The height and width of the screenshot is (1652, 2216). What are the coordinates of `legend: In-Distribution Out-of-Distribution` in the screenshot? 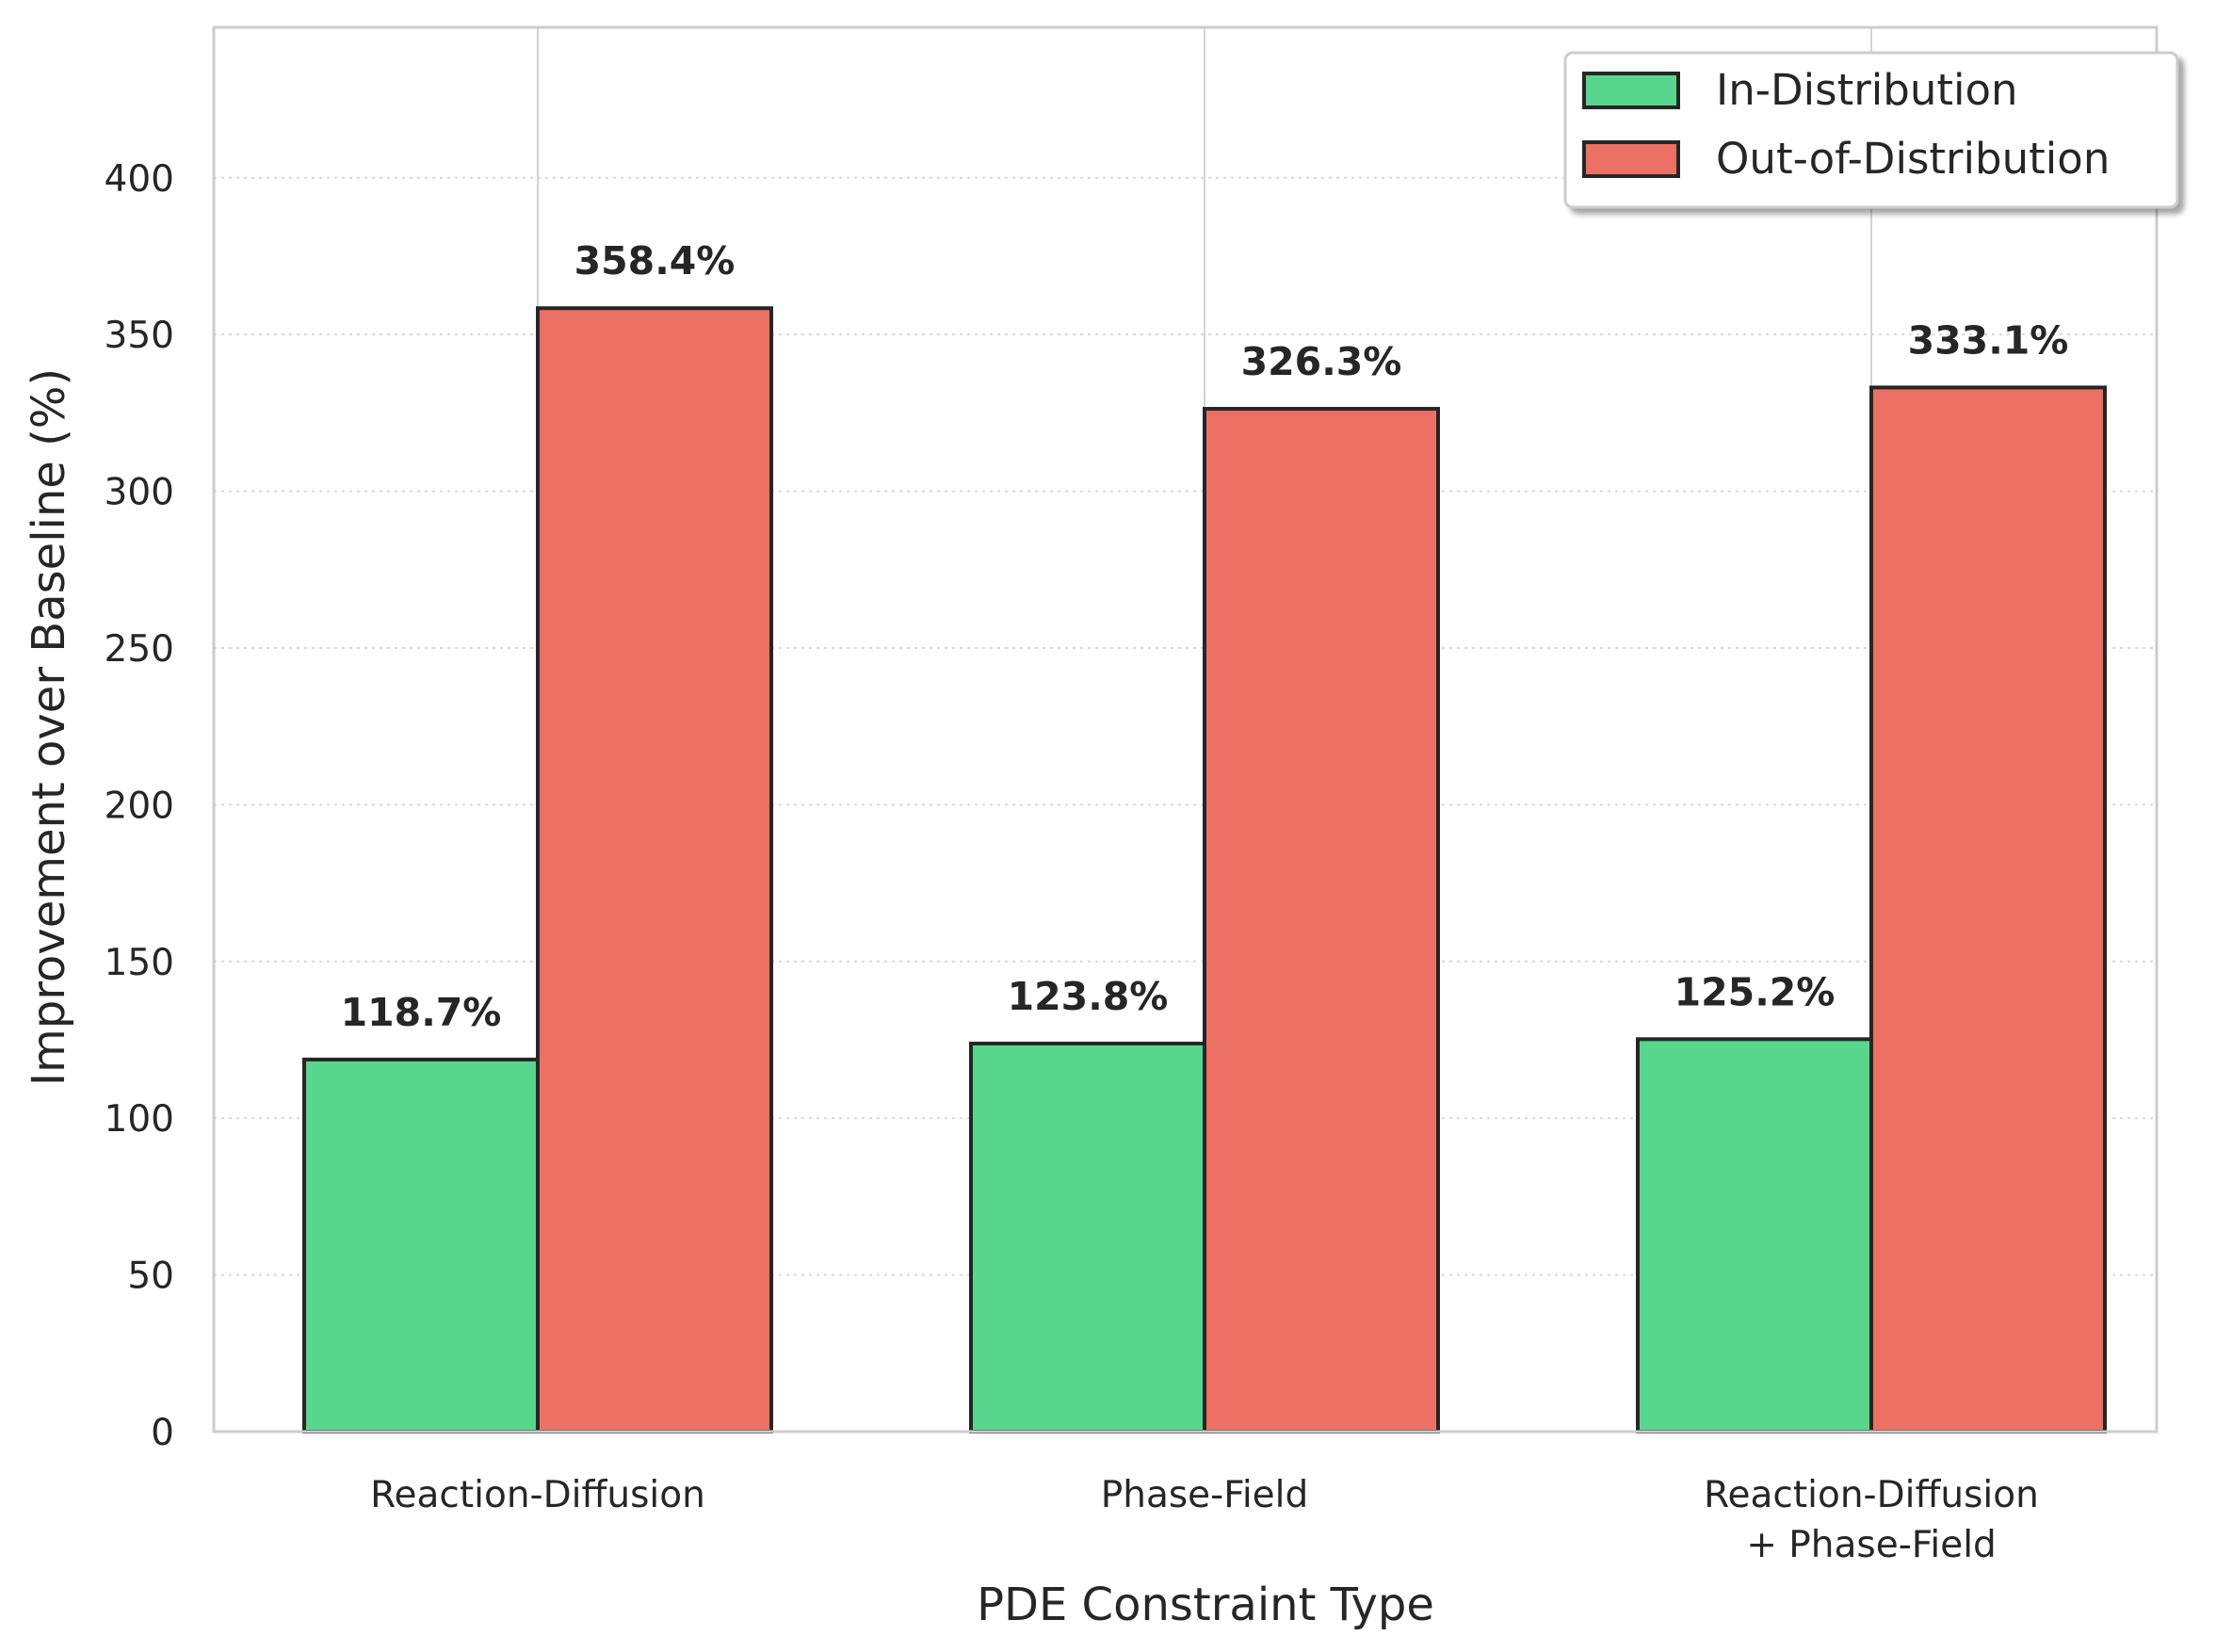 It's located at (1871, 130).